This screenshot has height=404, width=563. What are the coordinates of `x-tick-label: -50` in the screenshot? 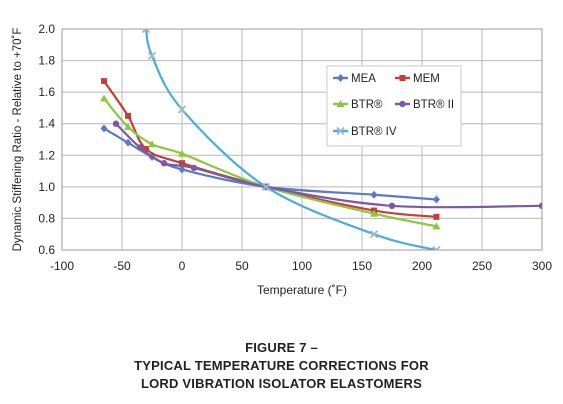 It's located at (122, 266).